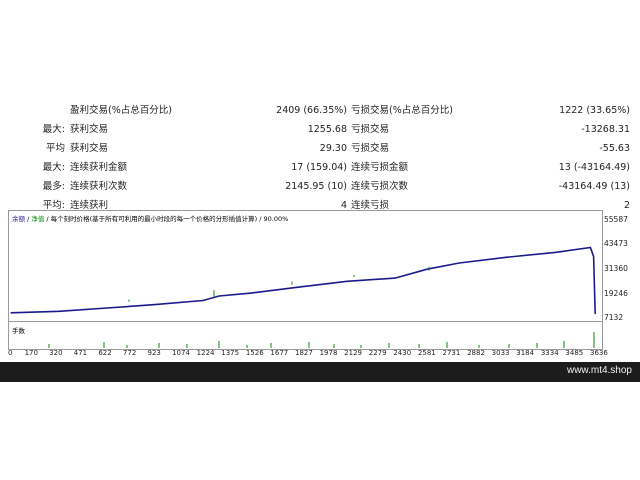 The width and height of the screenshot is (640, 480). I want to click on stat-value-loss: 2, so click(626, 205).